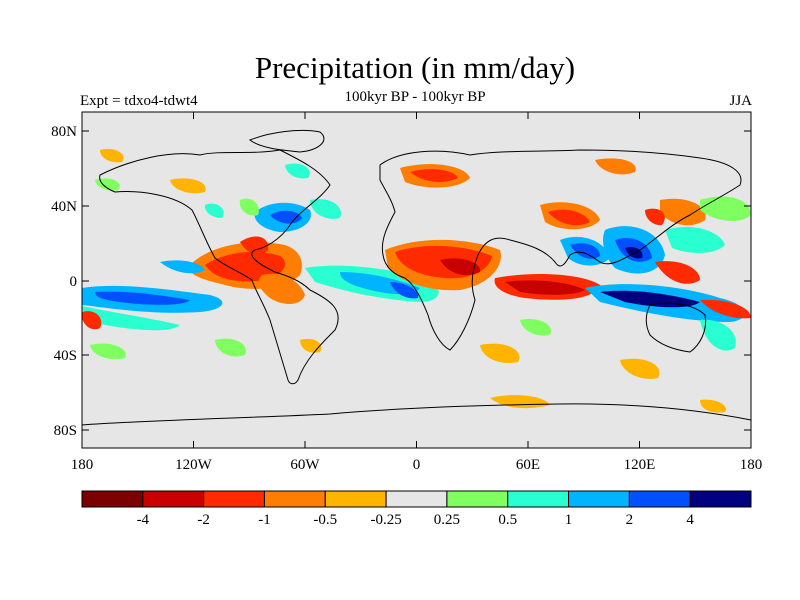 This screenshot has width=800, height=600. Describe the element at coordinates (640, 465) in the screenshot. I see `lon-tick-label: 120E` at that location.